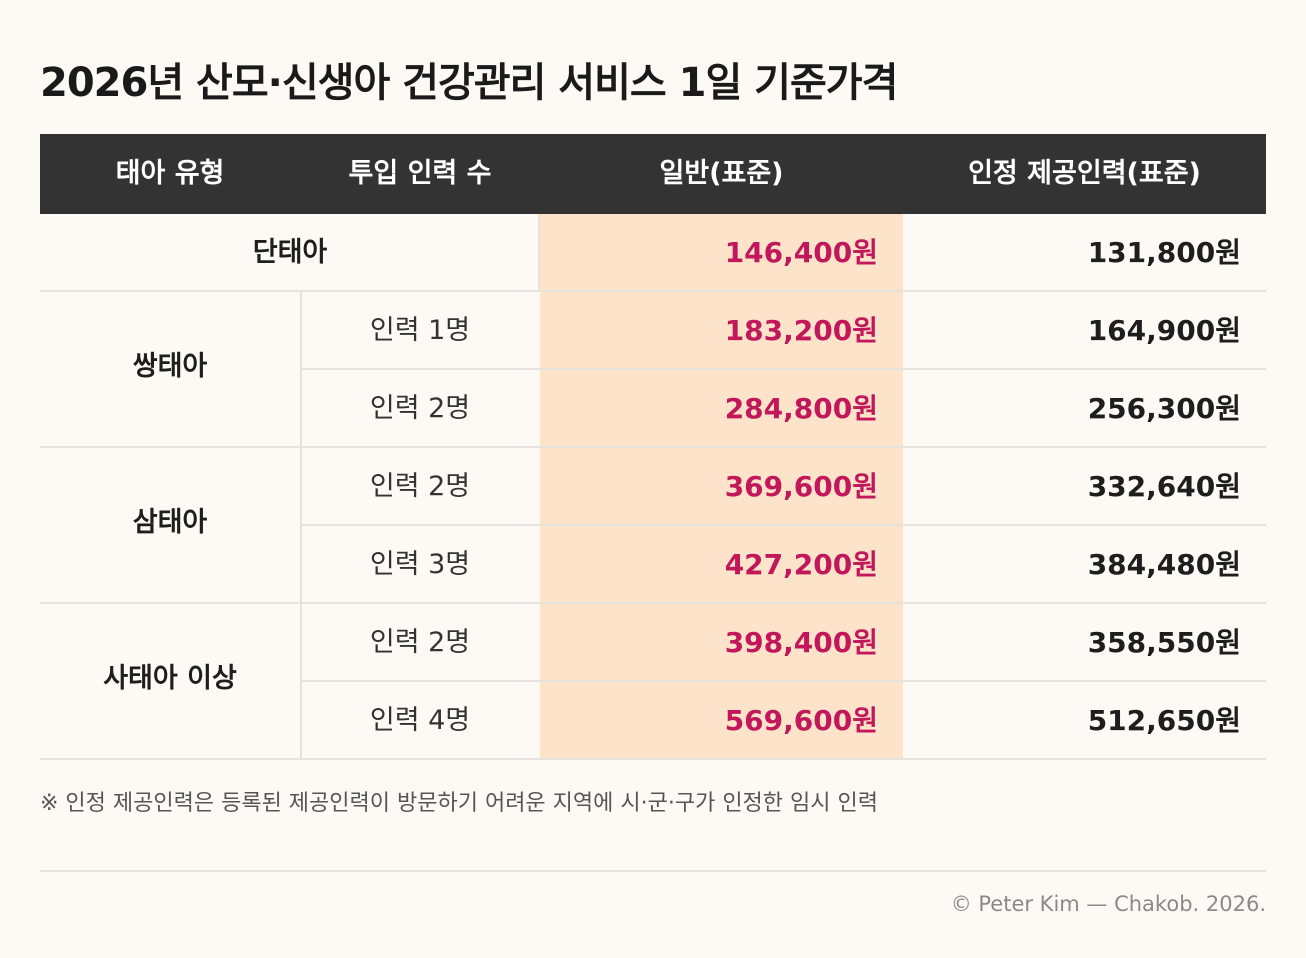 Image resolution: width=1306 pixels, height=958 pixels. I want to click on fetus-type-twins: 쌍태아, so click(170, 366).